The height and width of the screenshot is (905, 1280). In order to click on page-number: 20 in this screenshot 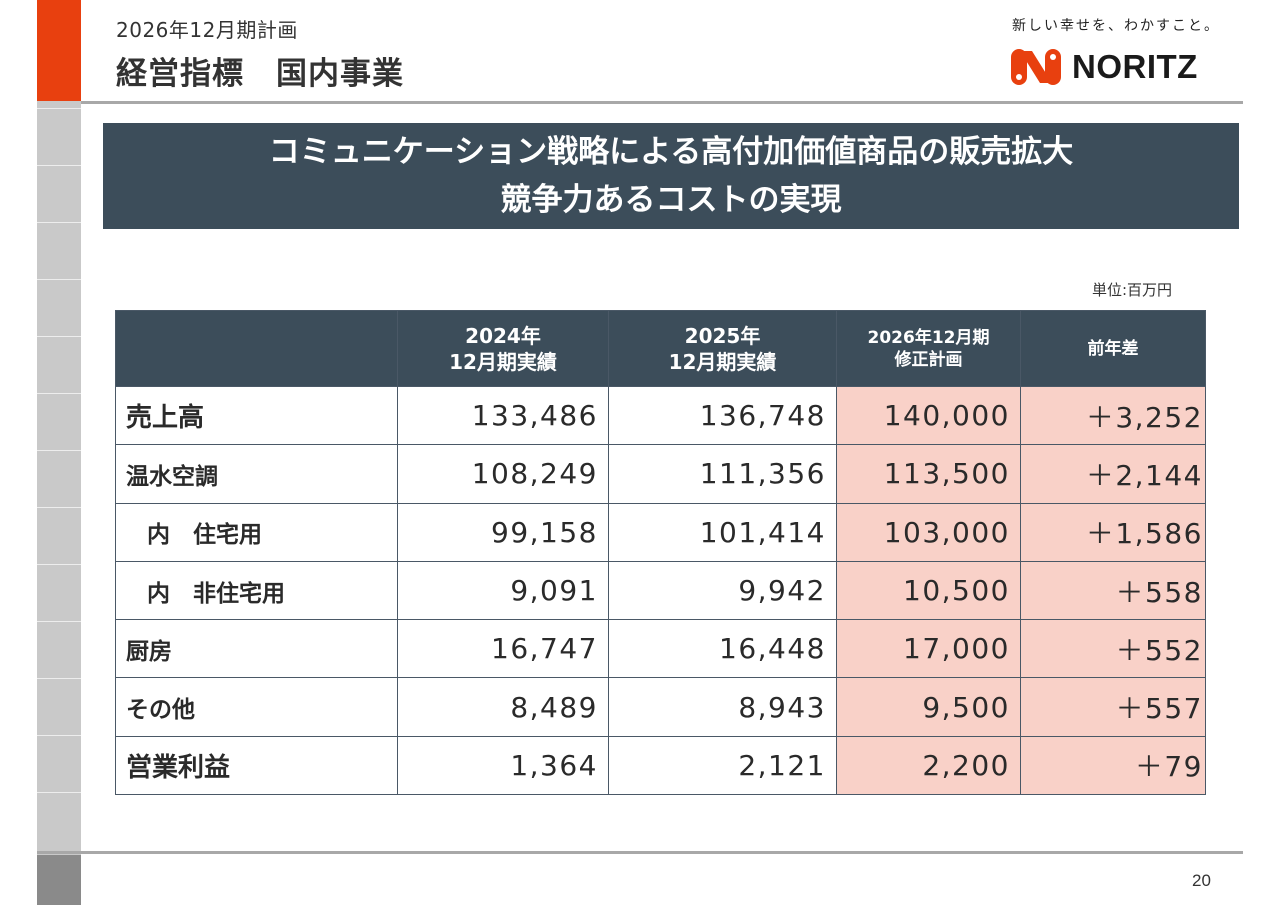, I will do `click(1201, 880)`.